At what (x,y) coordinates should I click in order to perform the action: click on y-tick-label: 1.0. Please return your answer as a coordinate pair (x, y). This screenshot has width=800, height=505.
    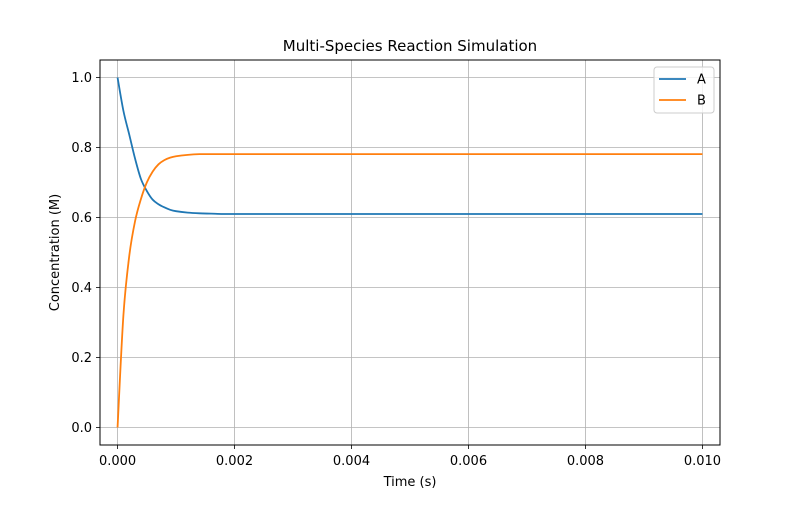
    Looking at the image, I should click on (81, 78).